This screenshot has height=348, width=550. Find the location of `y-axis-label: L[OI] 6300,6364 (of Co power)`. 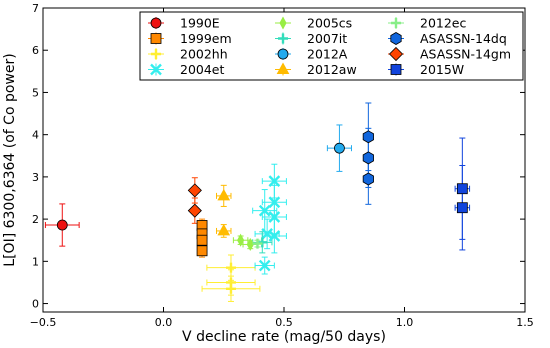

y-axis-label: L[OI] 6300,6364 (of Co power) is located at coordinates (10, 159).